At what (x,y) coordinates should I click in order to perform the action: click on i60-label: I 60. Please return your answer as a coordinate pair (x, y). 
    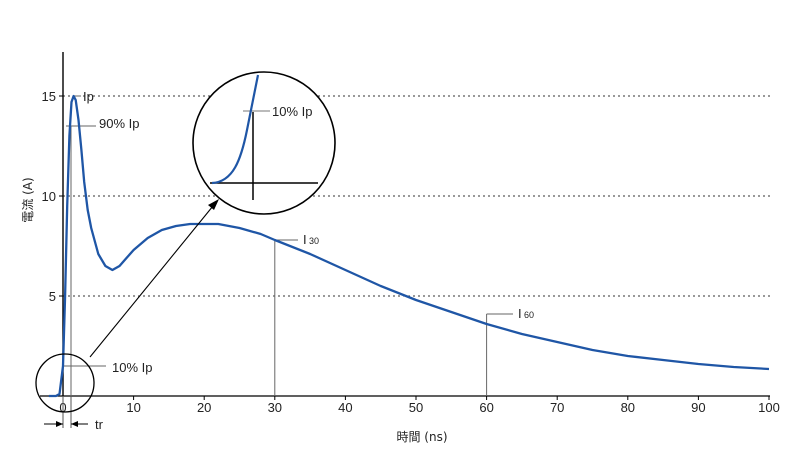
    Looking at the image, I should click on (526, 313).